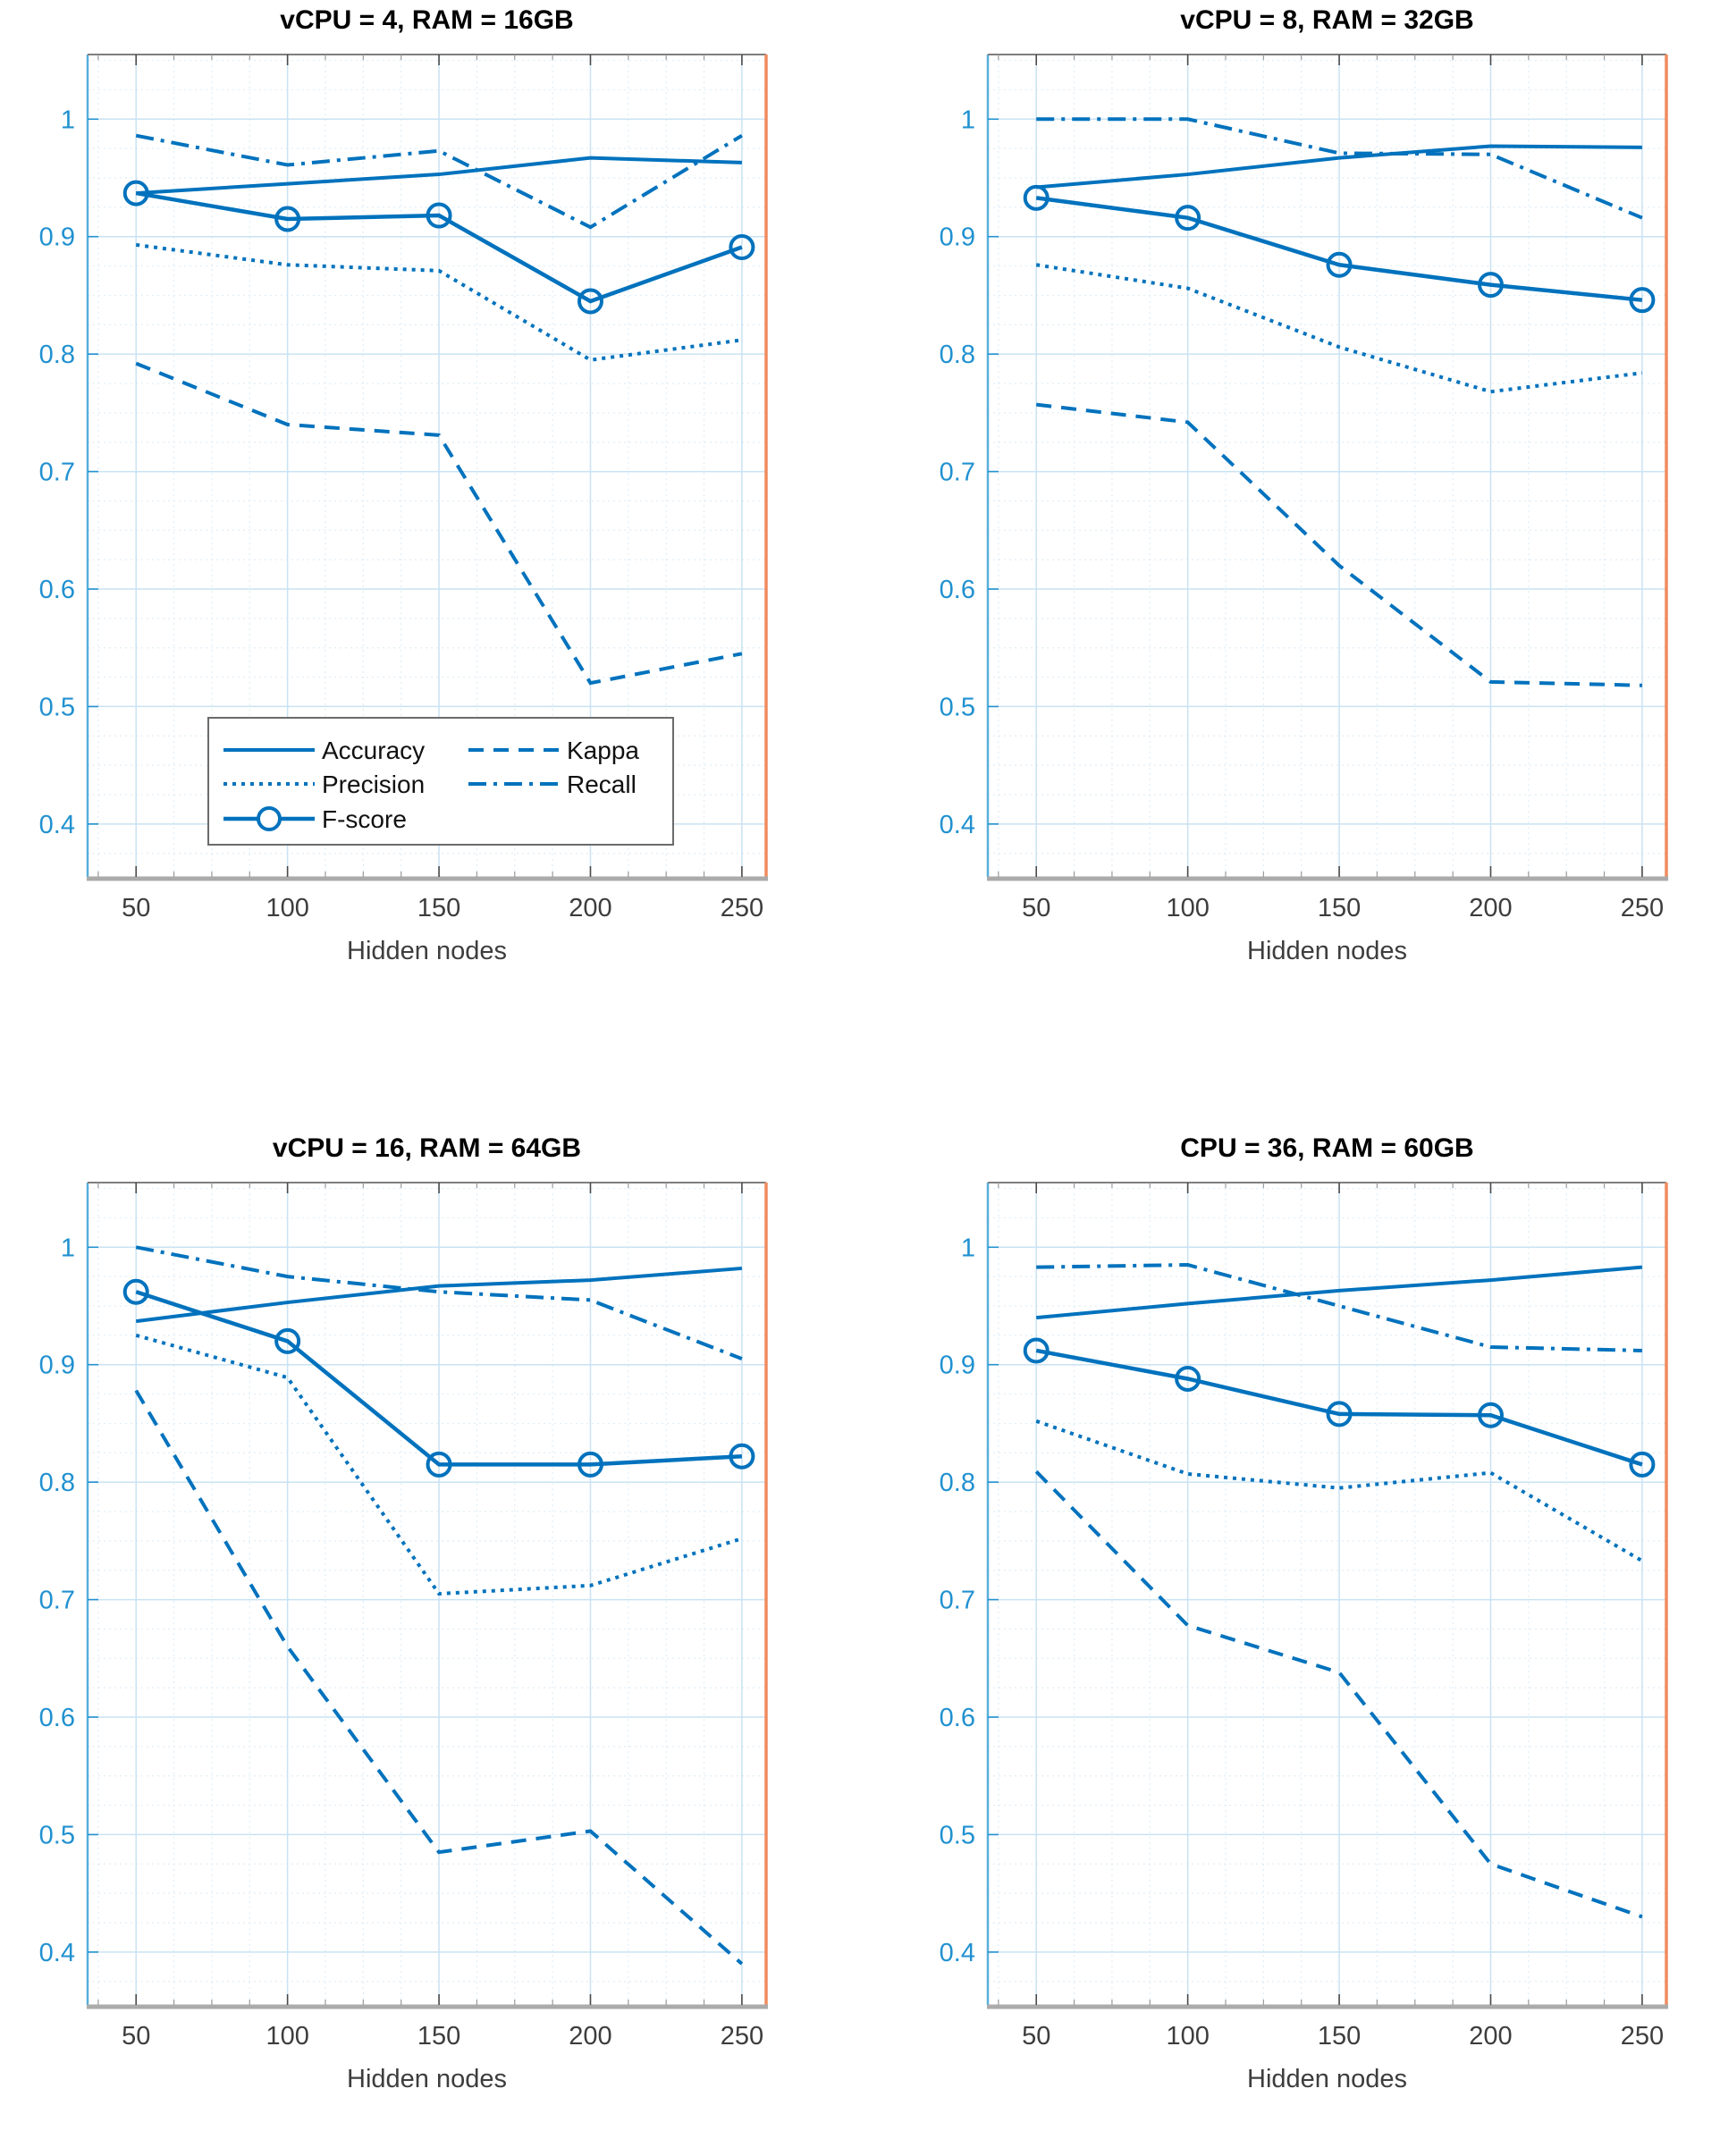 The width and height of the screenshot is (1720, 2156). Describe the element at coordinates (1327, 1148) in the screenshot. I see `chart-title: CPU = 36, RAM = 60GB` at that location.